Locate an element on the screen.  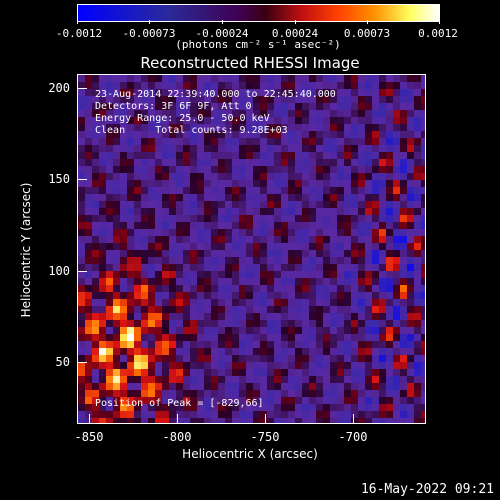
y-tick-label: 150 is located at coordinates (59, 179).